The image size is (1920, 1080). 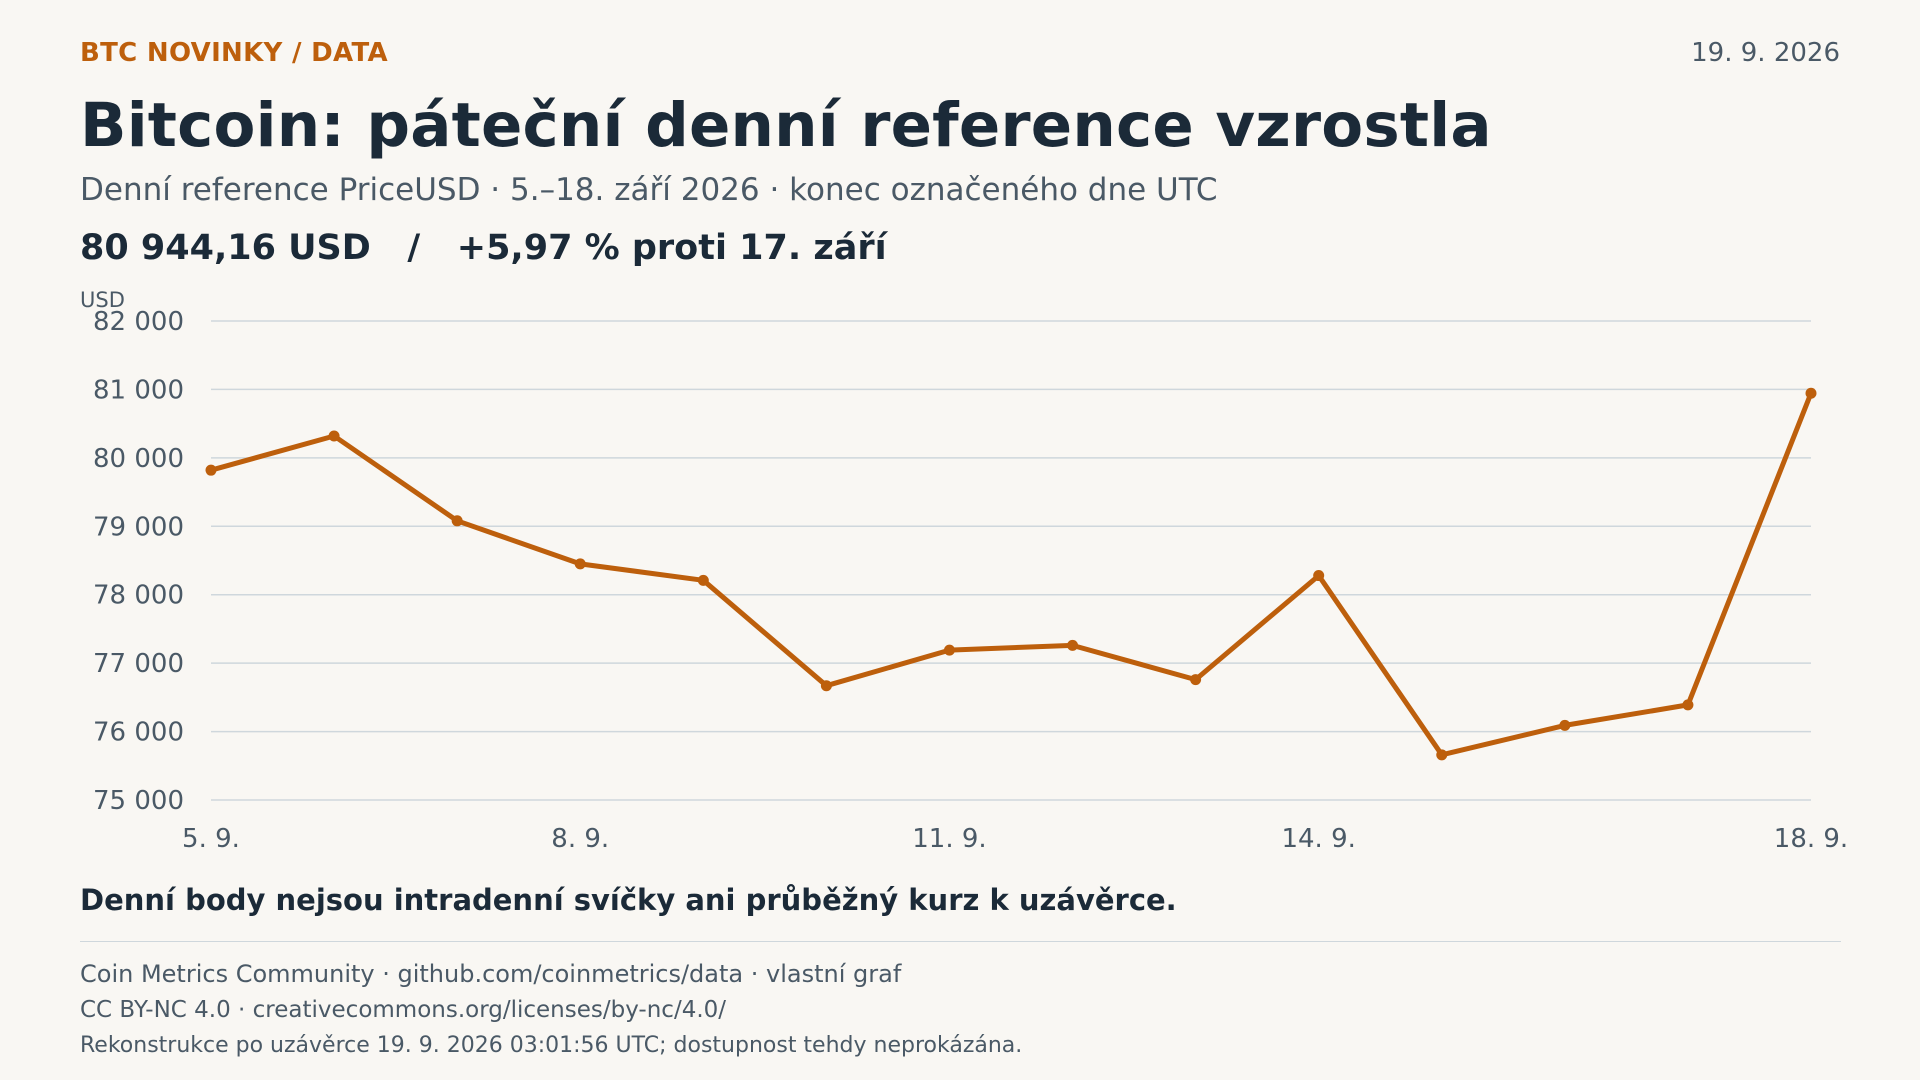 I want to click on x-tick-label: 18. 9., so click(x=1811, y=839).